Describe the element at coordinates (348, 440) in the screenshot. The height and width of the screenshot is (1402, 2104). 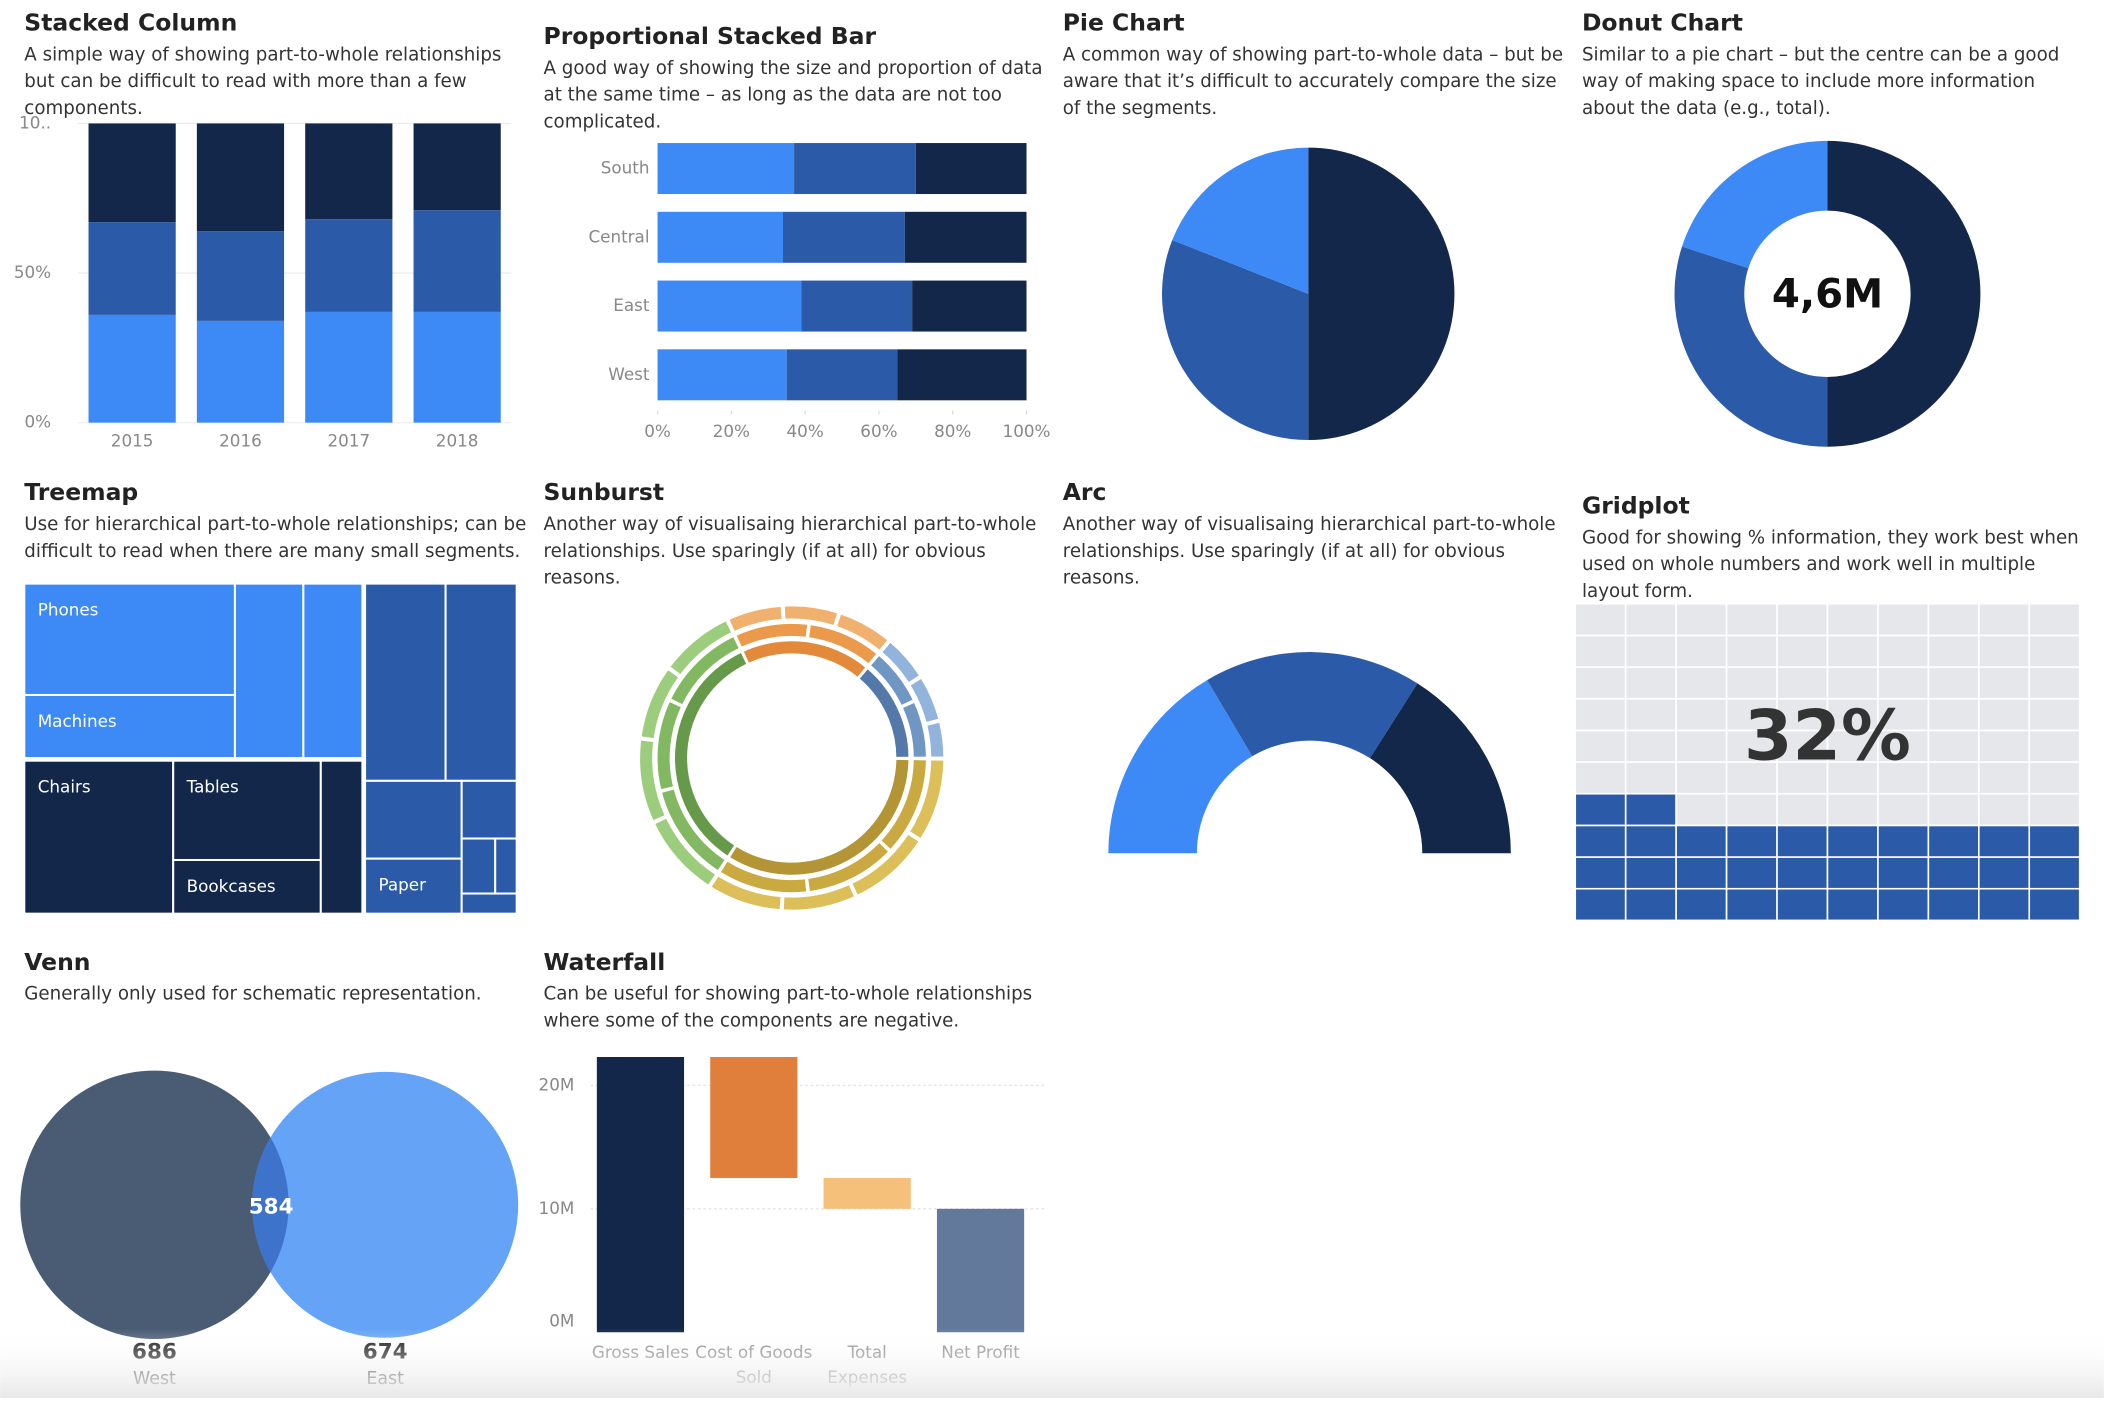
I see `x-tick-label: 2017` at that location.